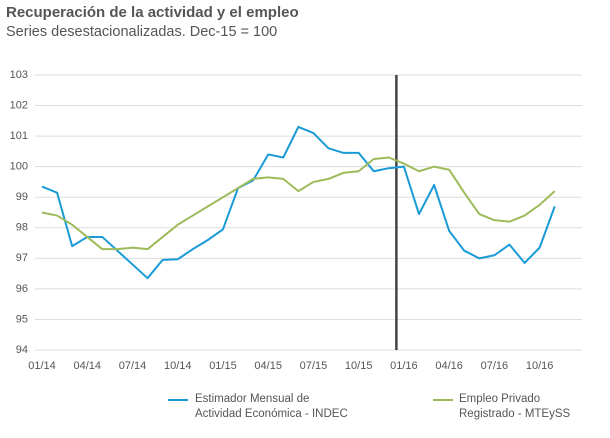 The height and width of the screenshot is (438, 610). Describe the element at coordinates (540, 366) in the screenshot. I see `x-tick-label: 10/16` at that location.